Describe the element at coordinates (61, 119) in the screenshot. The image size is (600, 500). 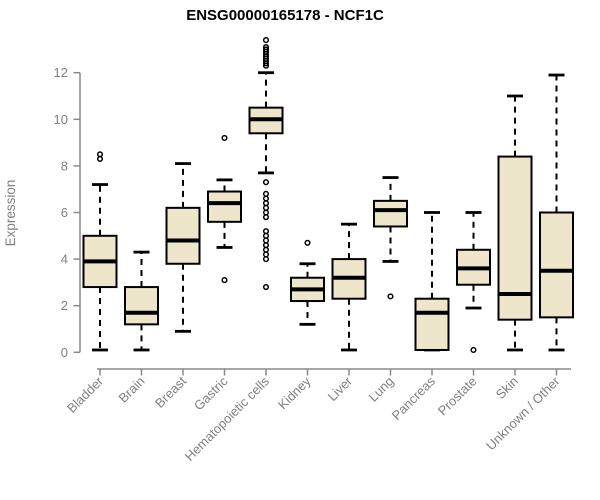
I see `y-tick-label-10: 10` at that location.